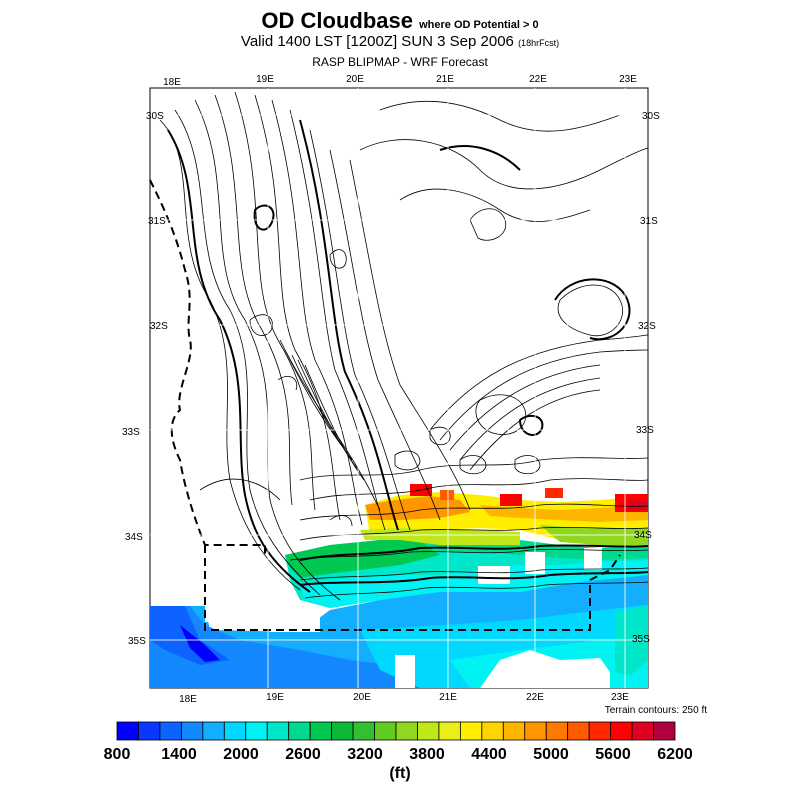 Image resolution: width=800 pixels, height=800 pixels. What do you see at coordinates (655, 710) in the screenshot?
I see `terrain-note: Terrain contours: 250 ft` at bounding box center [655, 710].